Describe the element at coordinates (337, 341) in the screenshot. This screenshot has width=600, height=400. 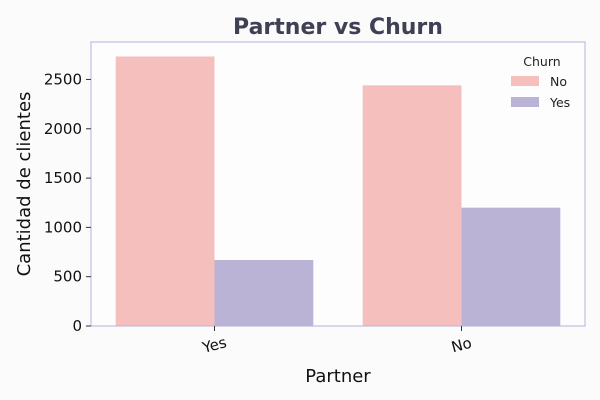
I see `x-axis: Yes No` at that location.